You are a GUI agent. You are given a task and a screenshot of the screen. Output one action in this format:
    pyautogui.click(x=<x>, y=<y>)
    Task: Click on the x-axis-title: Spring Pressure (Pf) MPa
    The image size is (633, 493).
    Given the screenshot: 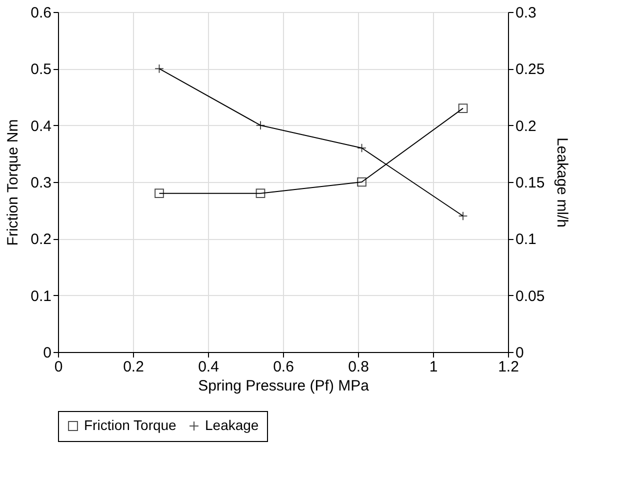 What is the action you would take?
    pyautogui.click(x=284, y=386)
    